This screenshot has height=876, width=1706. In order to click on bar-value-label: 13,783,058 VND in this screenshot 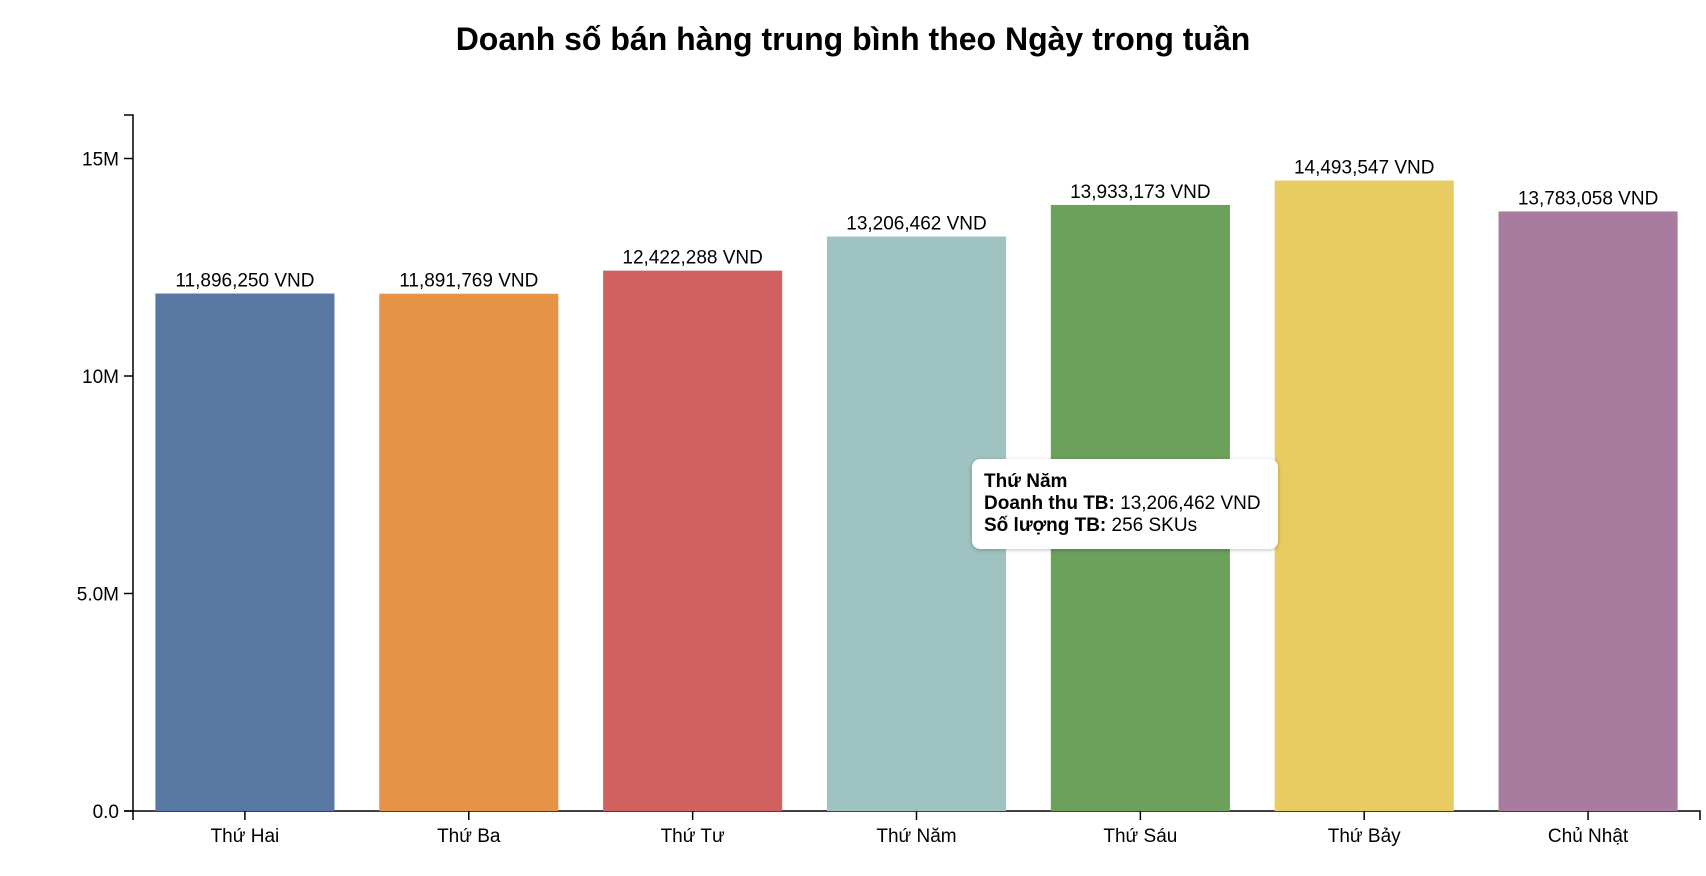, I will do `click(1588, 198)`.